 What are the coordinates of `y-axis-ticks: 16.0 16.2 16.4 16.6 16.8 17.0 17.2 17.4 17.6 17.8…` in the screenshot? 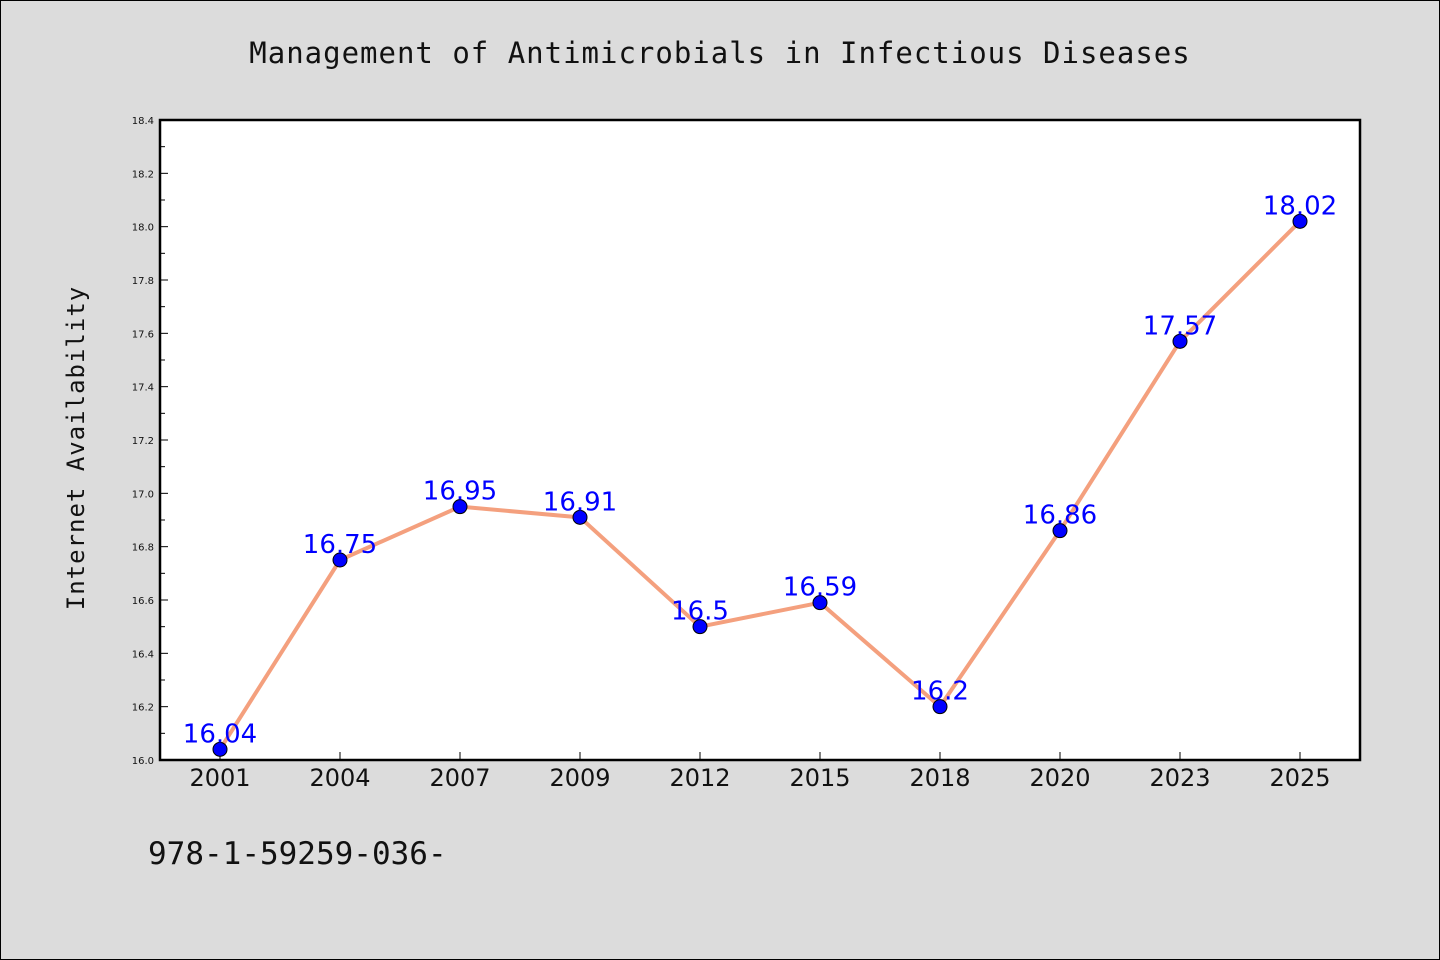 It's located at (150, 441).